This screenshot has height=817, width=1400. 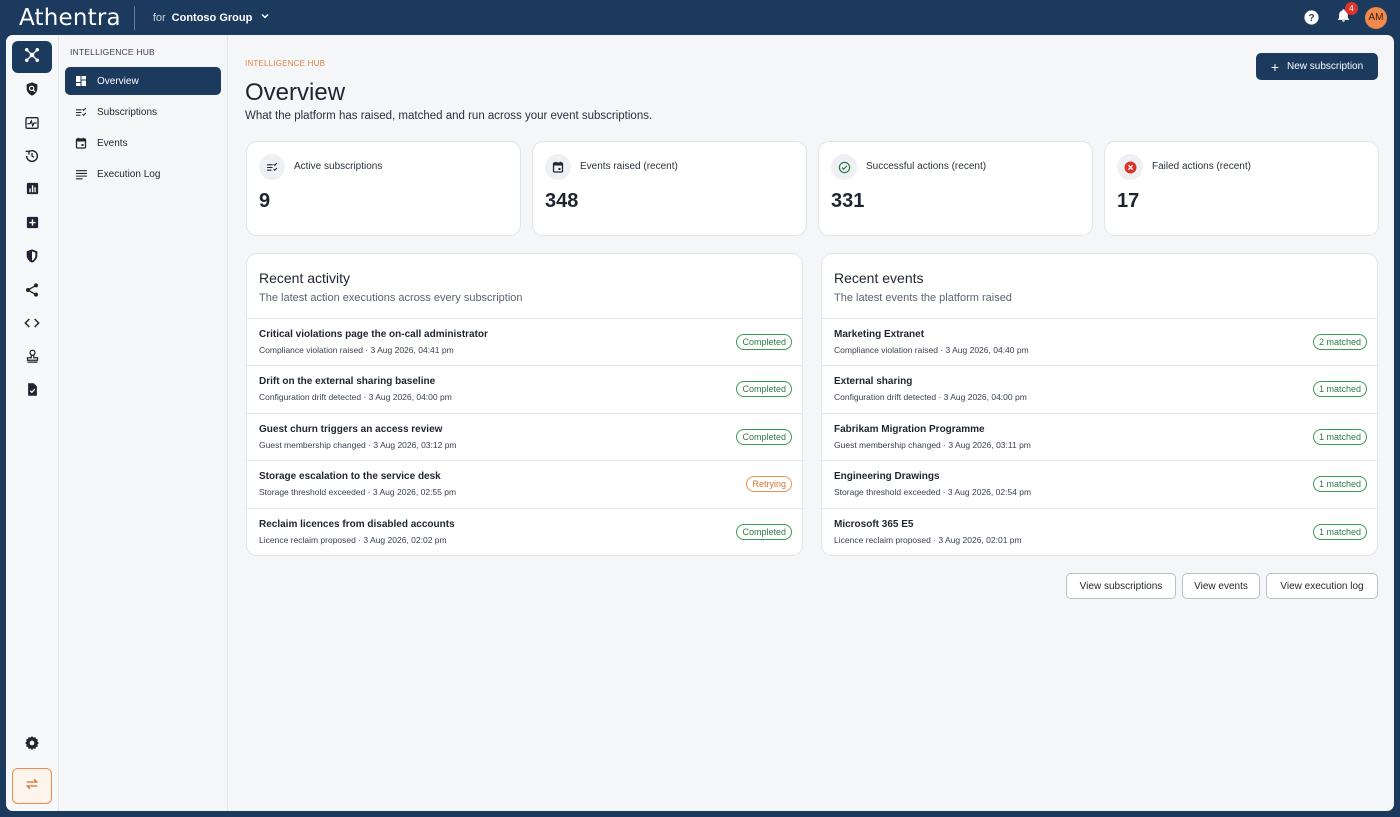 I want to click on rail-settings, so click(x=32, y=745).